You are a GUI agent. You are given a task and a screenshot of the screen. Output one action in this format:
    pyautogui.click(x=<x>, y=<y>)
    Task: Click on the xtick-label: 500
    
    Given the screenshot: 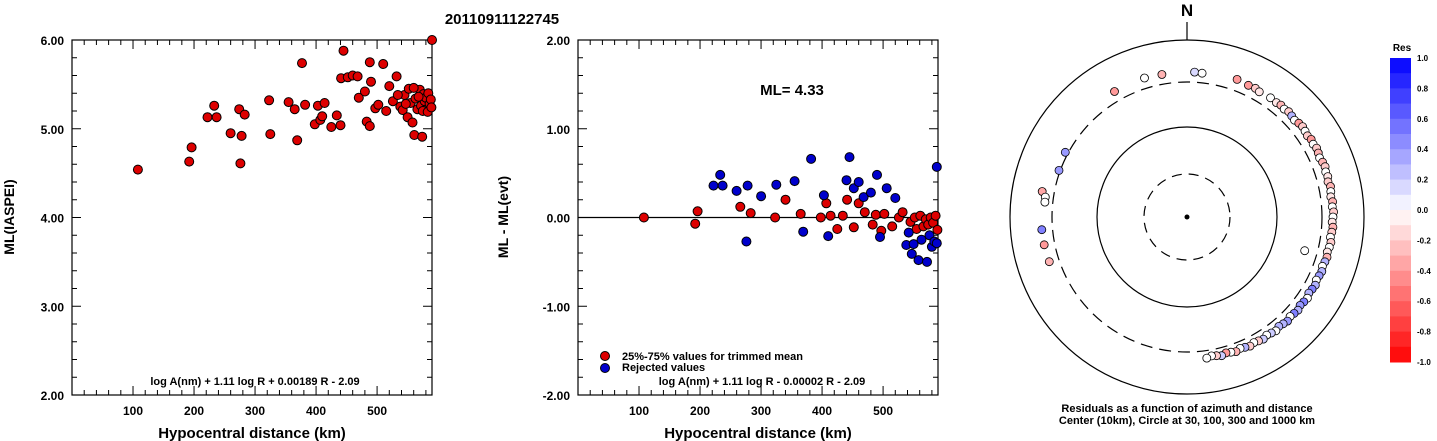 What is the action you would take?
    pyautogui.click(x=883, y=411)
    